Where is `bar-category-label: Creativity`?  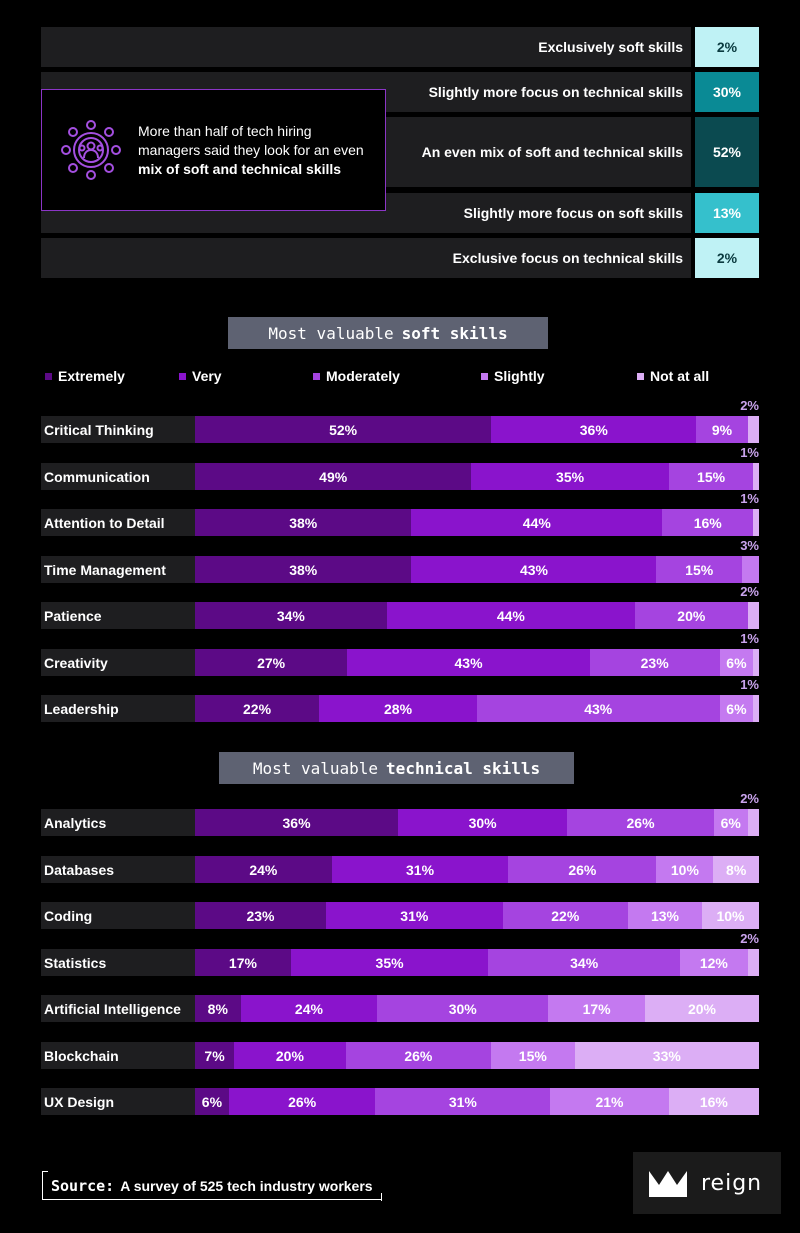
bar-category-label: Creativity is located at coordinates (118, 662).